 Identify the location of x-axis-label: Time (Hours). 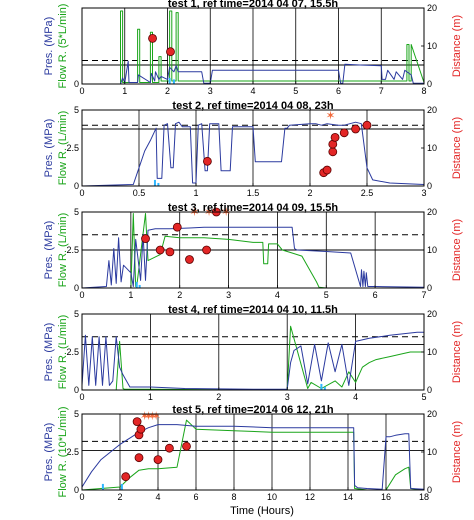
(262, 511).